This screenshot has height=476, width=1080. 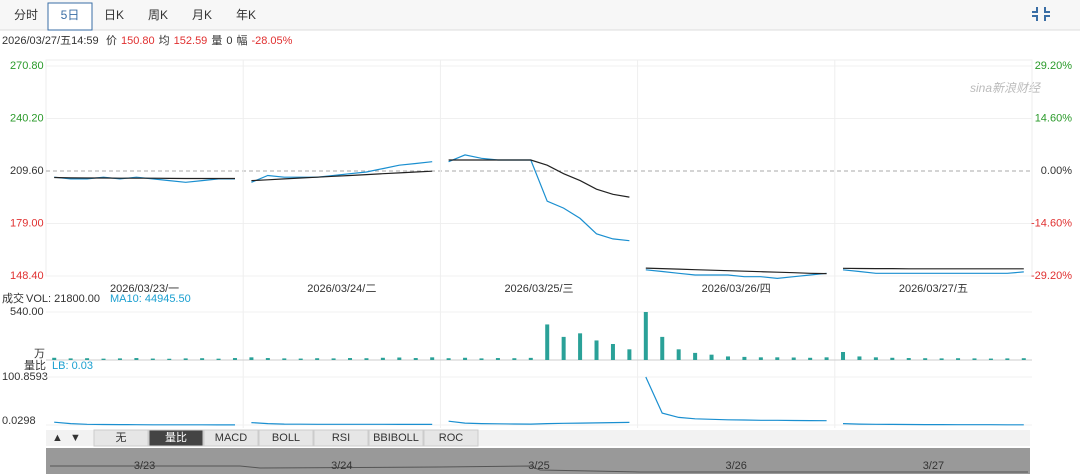 I want to click on indicator-tab: RSI, so click(x=341, y=438).